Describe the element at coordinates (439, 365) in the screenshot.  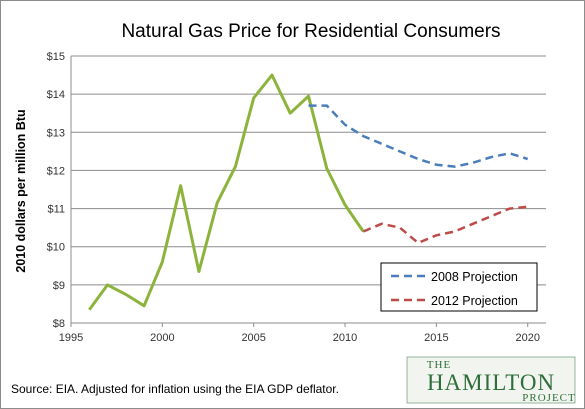
I see `logo-the: THE` at that location.